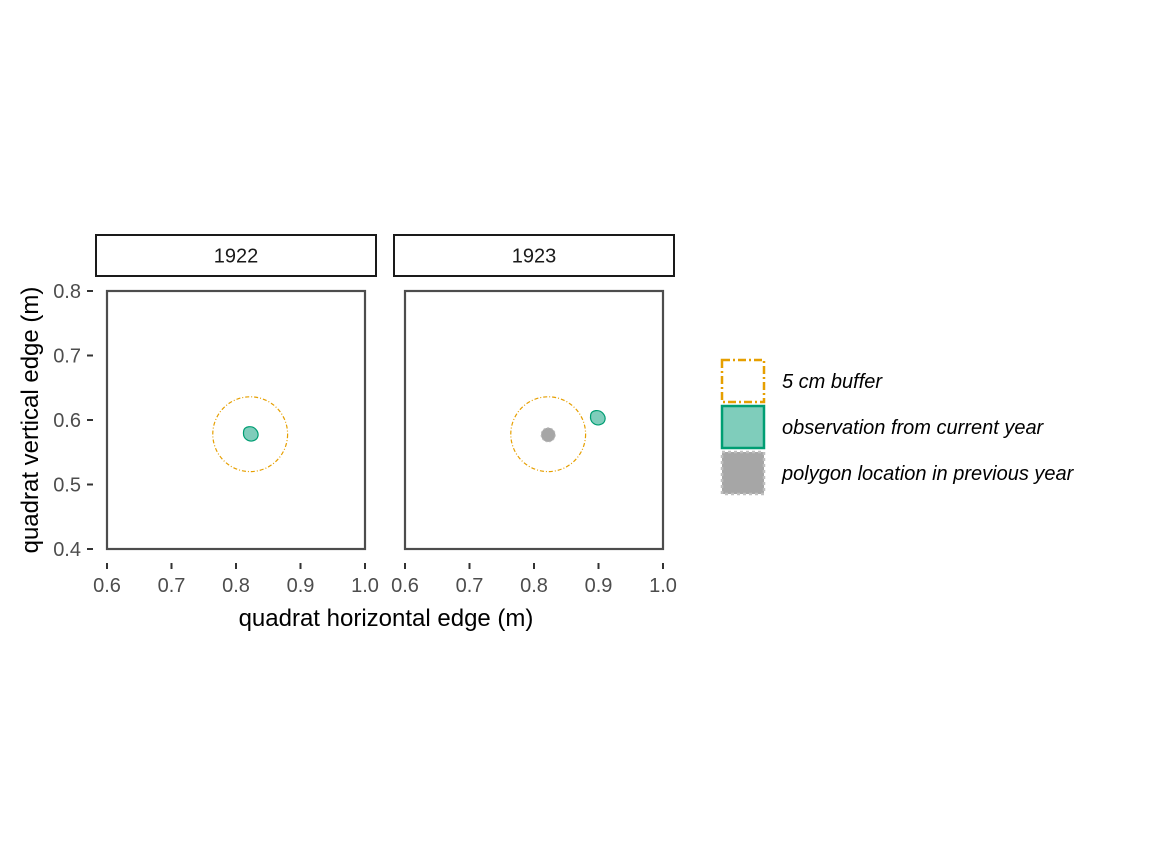  Describe the element at coordinates (928, 474) in the screenshot. I see `legend-label: polygon location in previous year` at that location.